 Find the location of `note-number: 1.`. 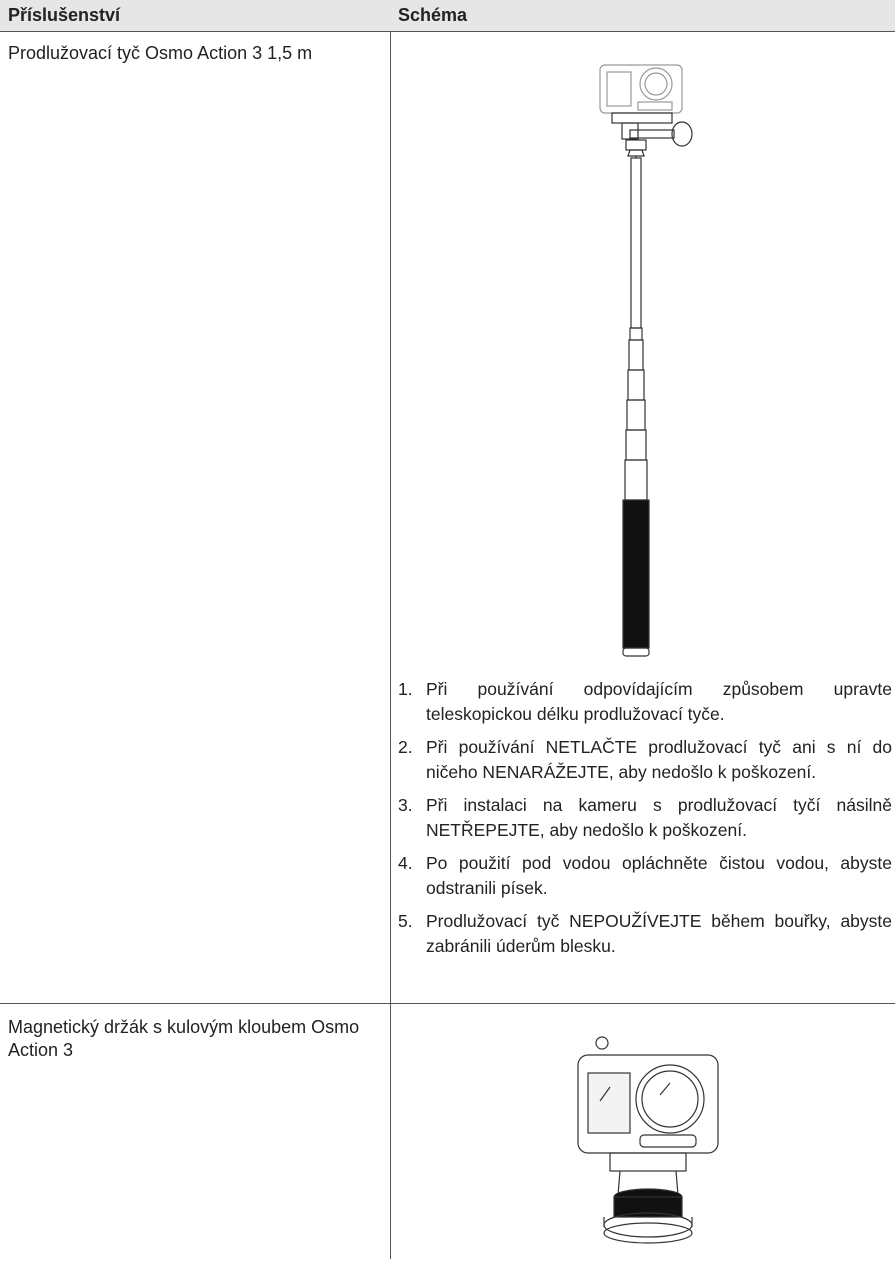

note-number: 1. is located at coordinates (405, 689).